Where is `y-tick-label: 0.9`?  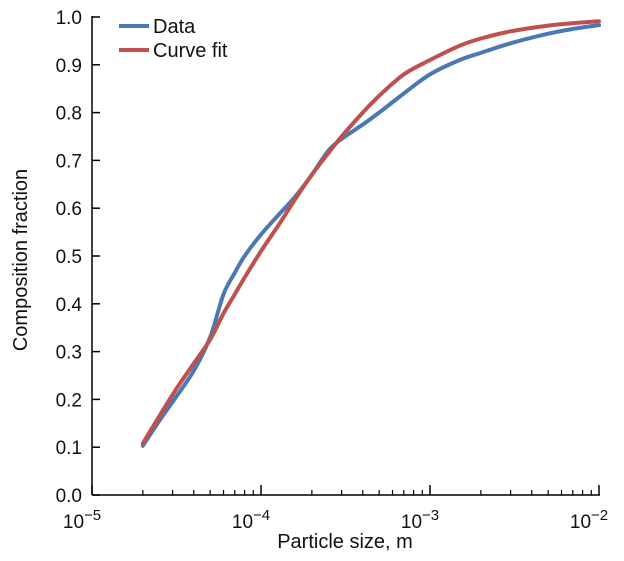
y-tick-label: 0.9 is located at coordinates (69, 66).